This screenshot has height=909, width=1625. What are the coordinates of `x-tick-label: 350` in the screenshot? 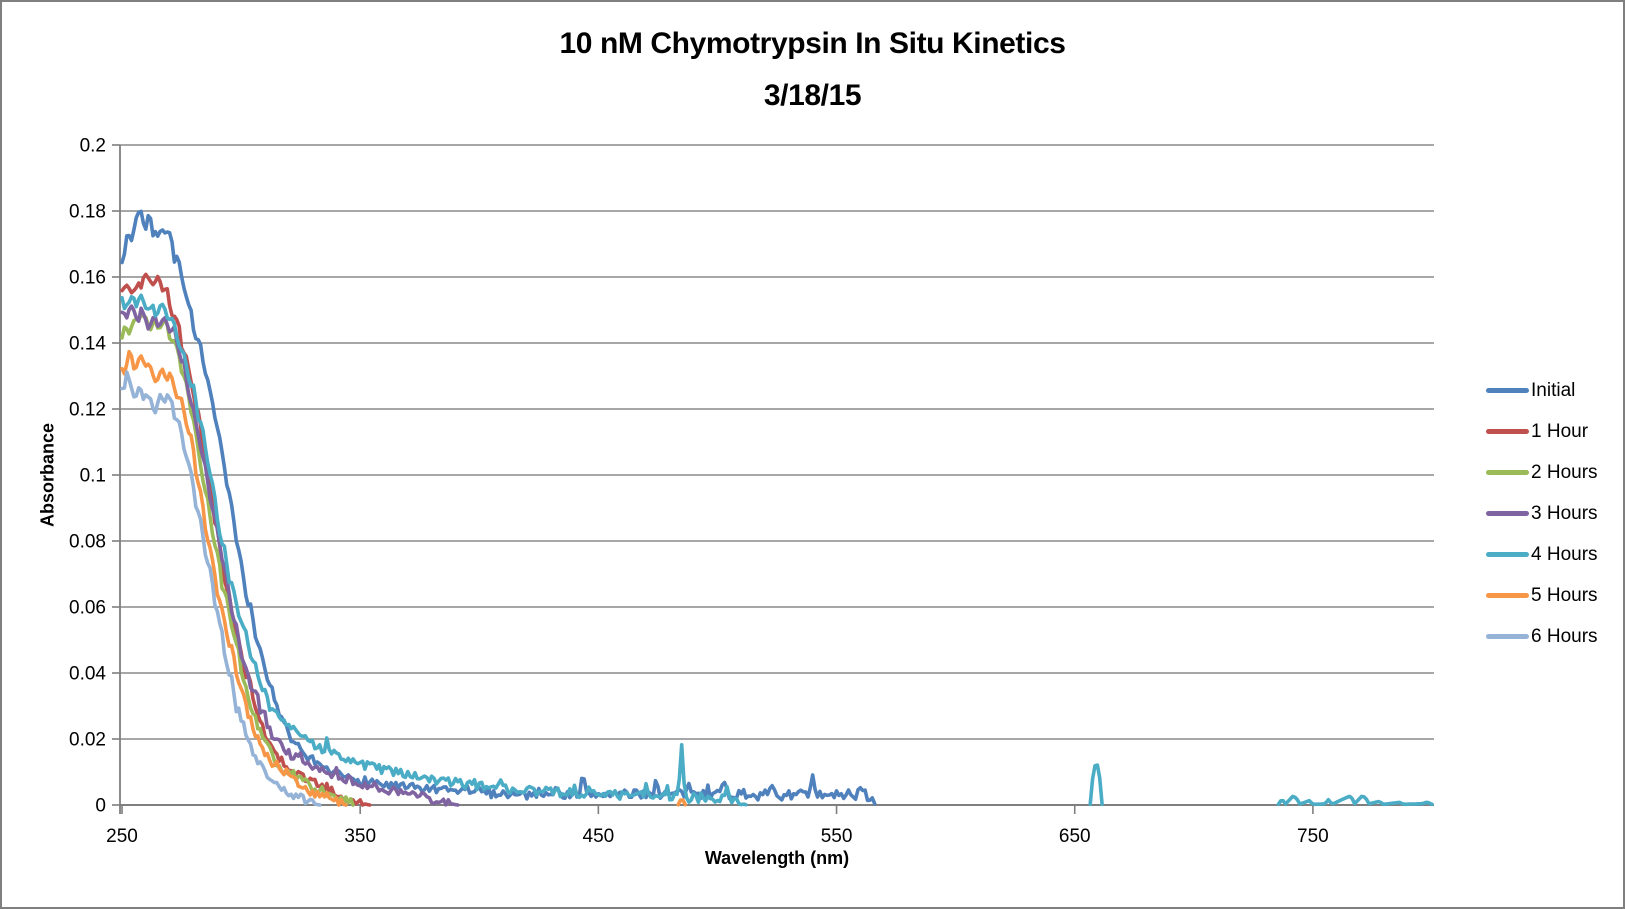 It's located at (360, 836).